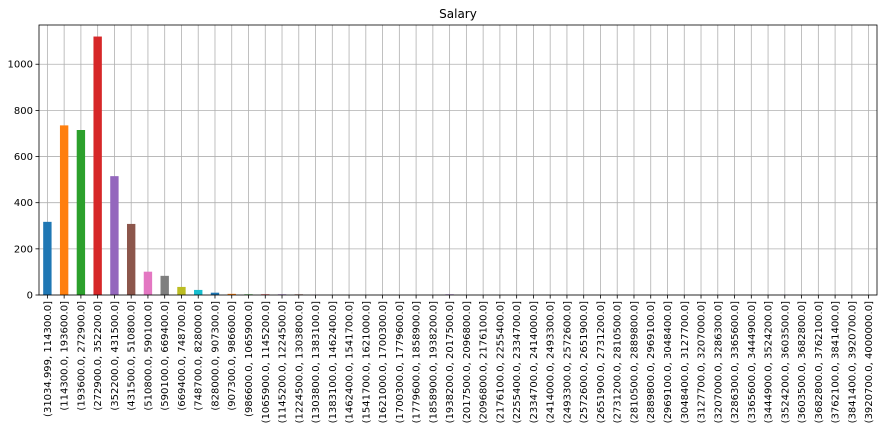 Image resolution: width=887 pixels, height=430 pixels. Describe the element at coordinates (584, 362) in the screenshot. I see `x-tick-label: (2572600.0, 2651900.0]` at that location.